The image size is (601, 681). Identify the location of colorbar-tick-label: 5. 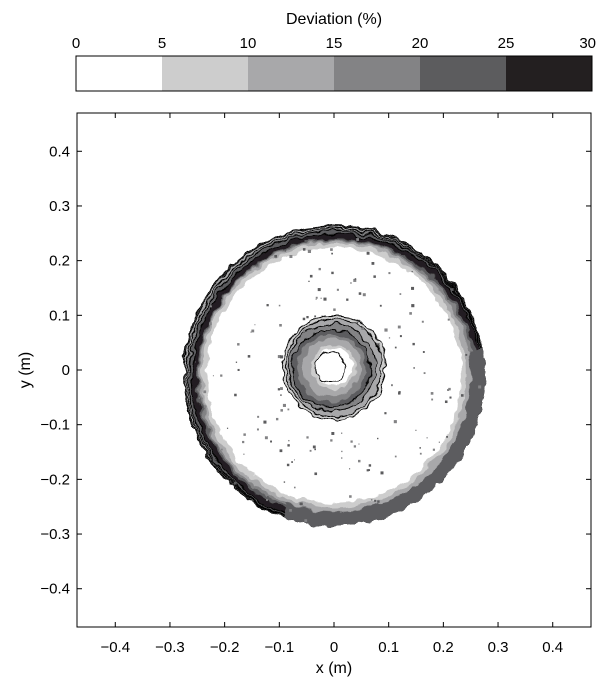
(162, 43).